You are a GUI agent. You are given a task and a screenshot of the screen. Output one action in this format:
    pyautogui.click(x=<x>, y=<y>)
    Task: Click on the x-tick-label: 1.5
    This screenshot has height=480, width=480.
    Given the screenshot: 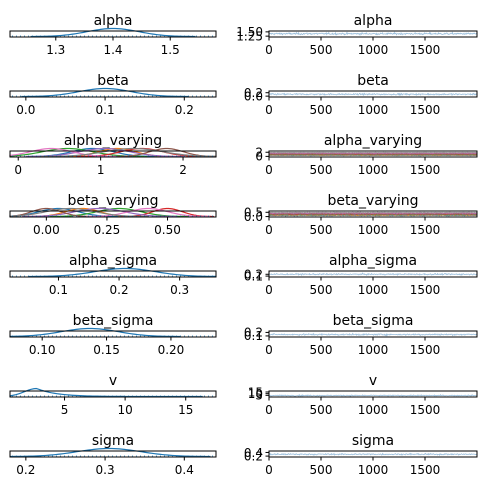 What is the action you would take?
    pyautogui.click(x=170, y=50)
    